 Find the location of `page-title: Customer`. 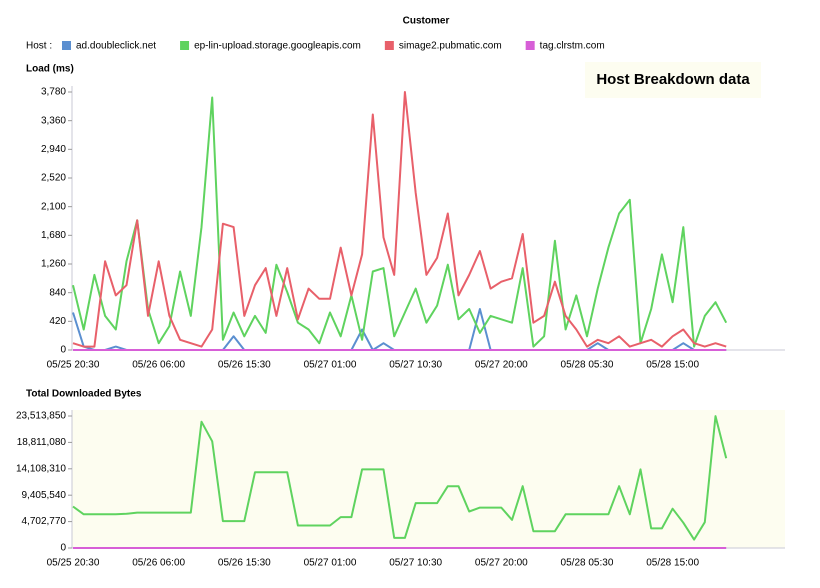

page-title: Customer is located at coordinates (426, 21).